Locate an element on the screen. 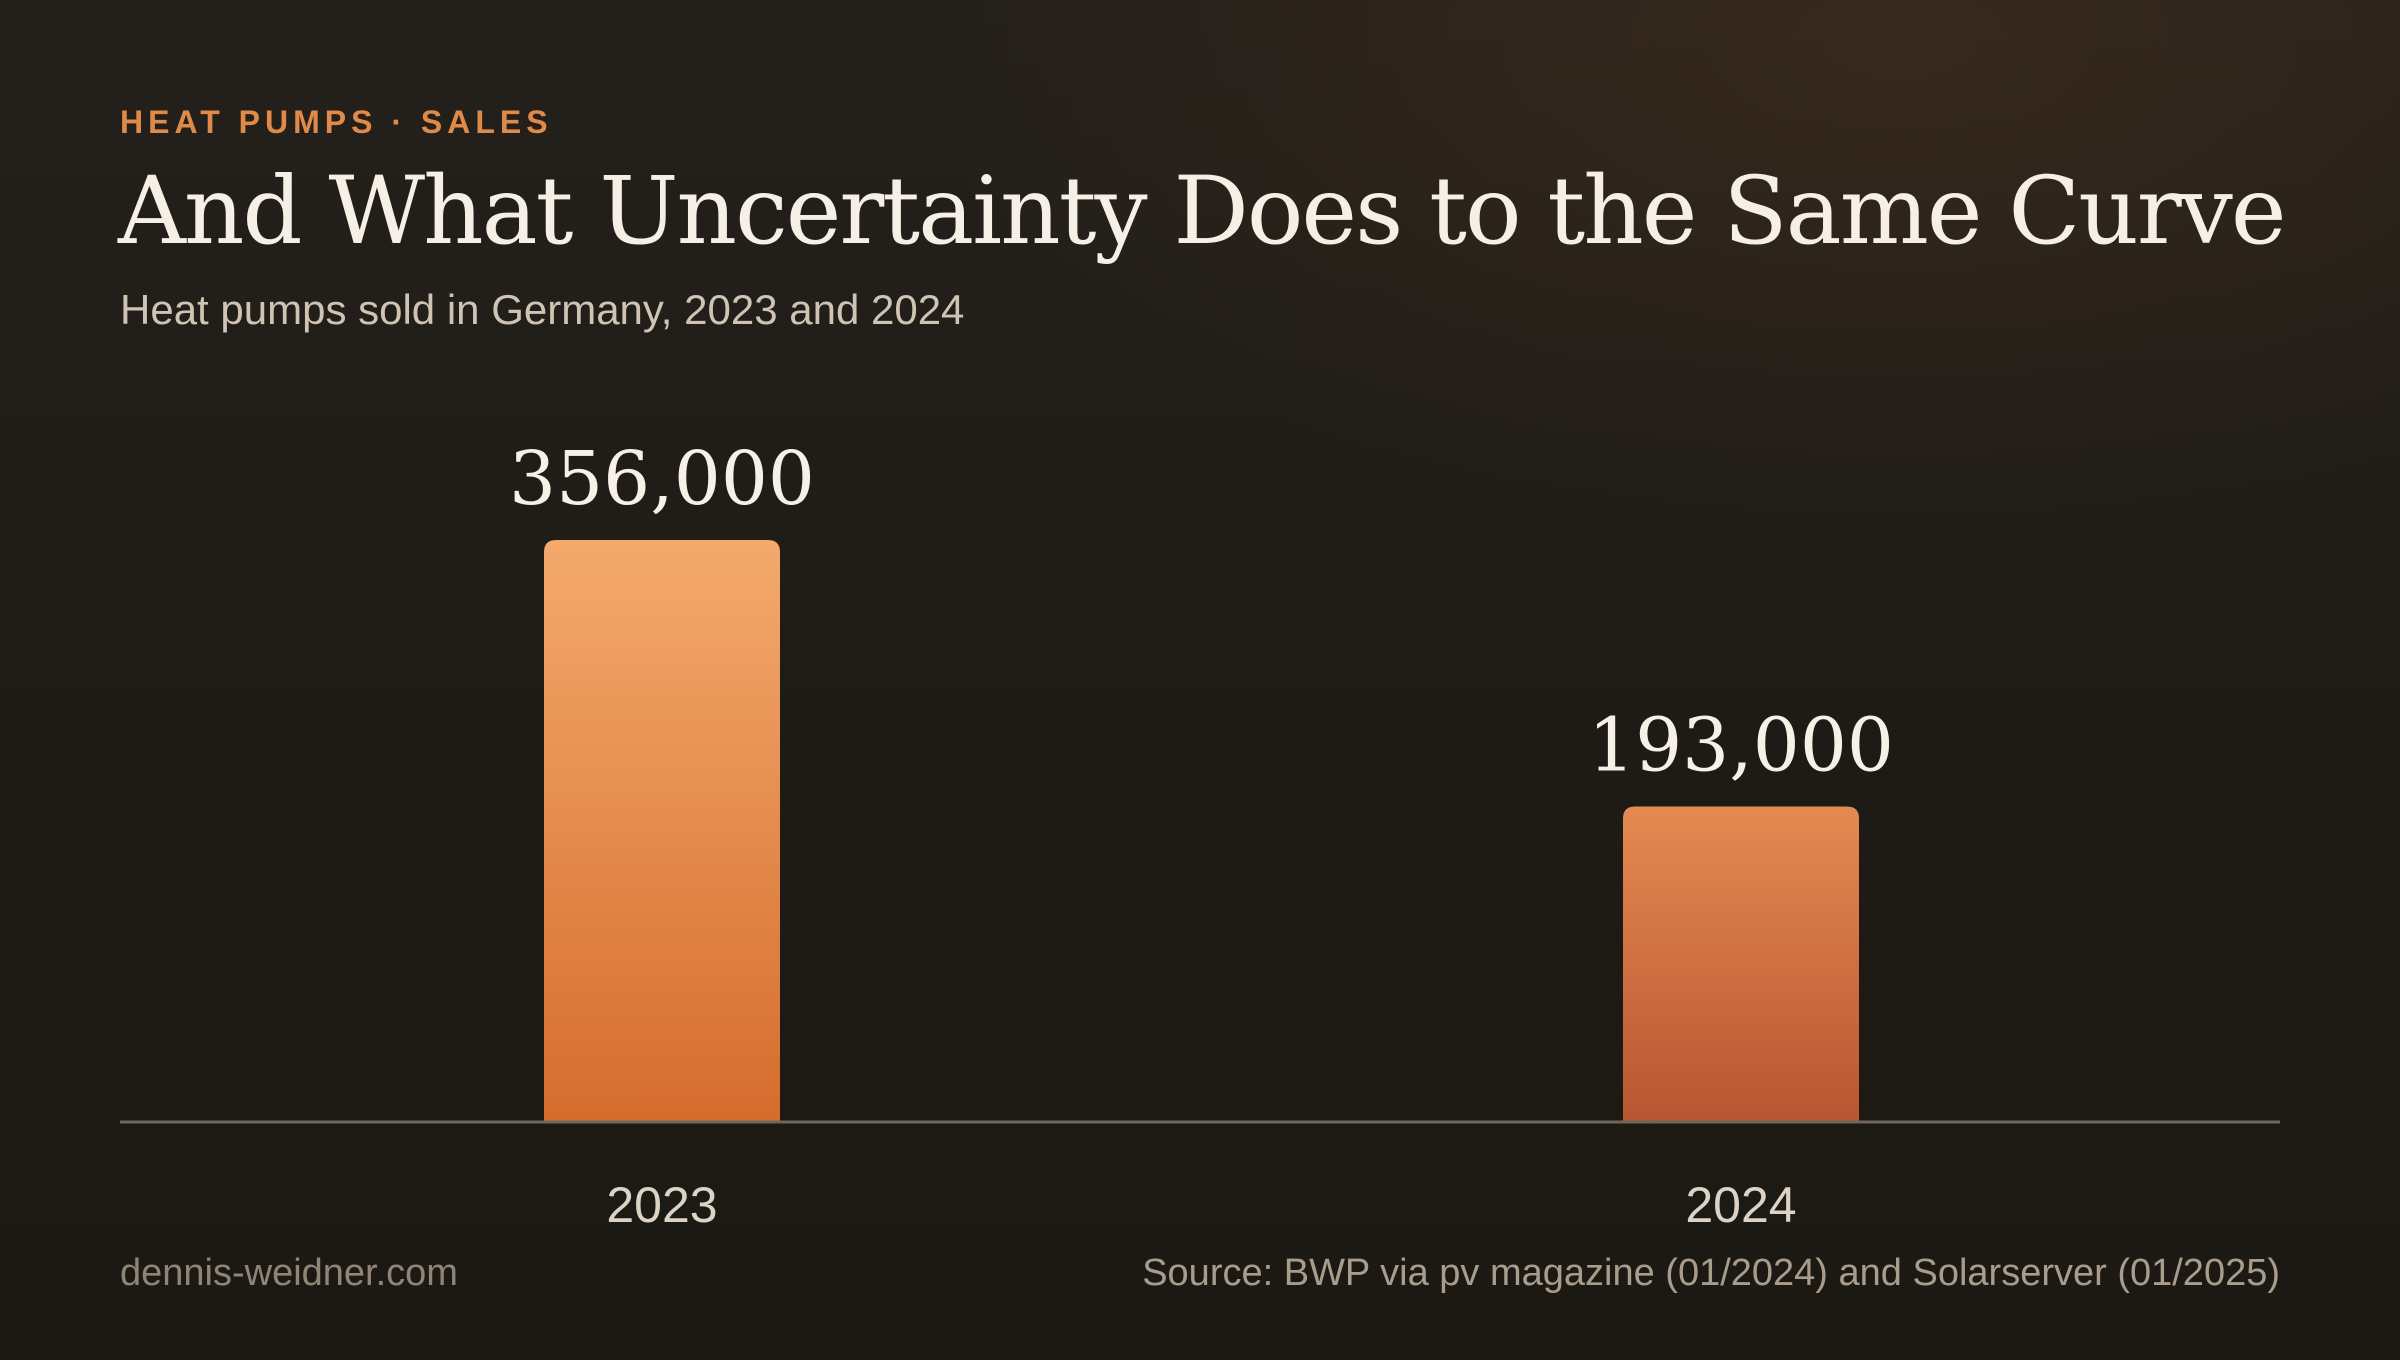 This screenshot has width=2400, height=1360. x-tick-label-2023: 2023 is located at coordinates (661, 1205).